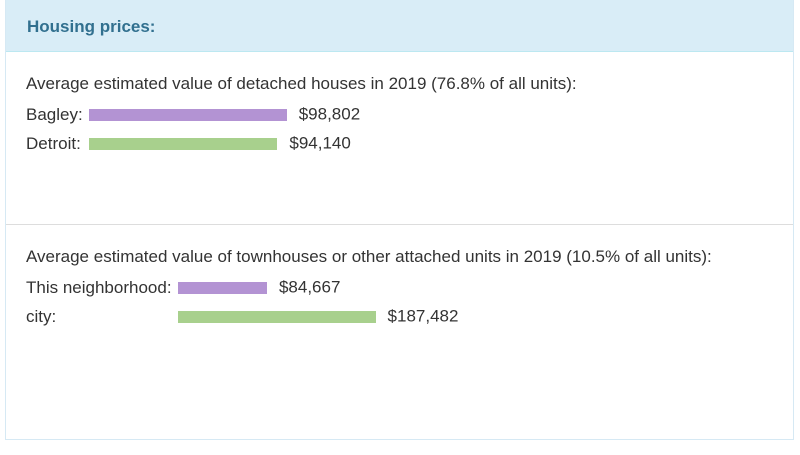  I want to click on bar-cell: $187,482, so click(318, 316).